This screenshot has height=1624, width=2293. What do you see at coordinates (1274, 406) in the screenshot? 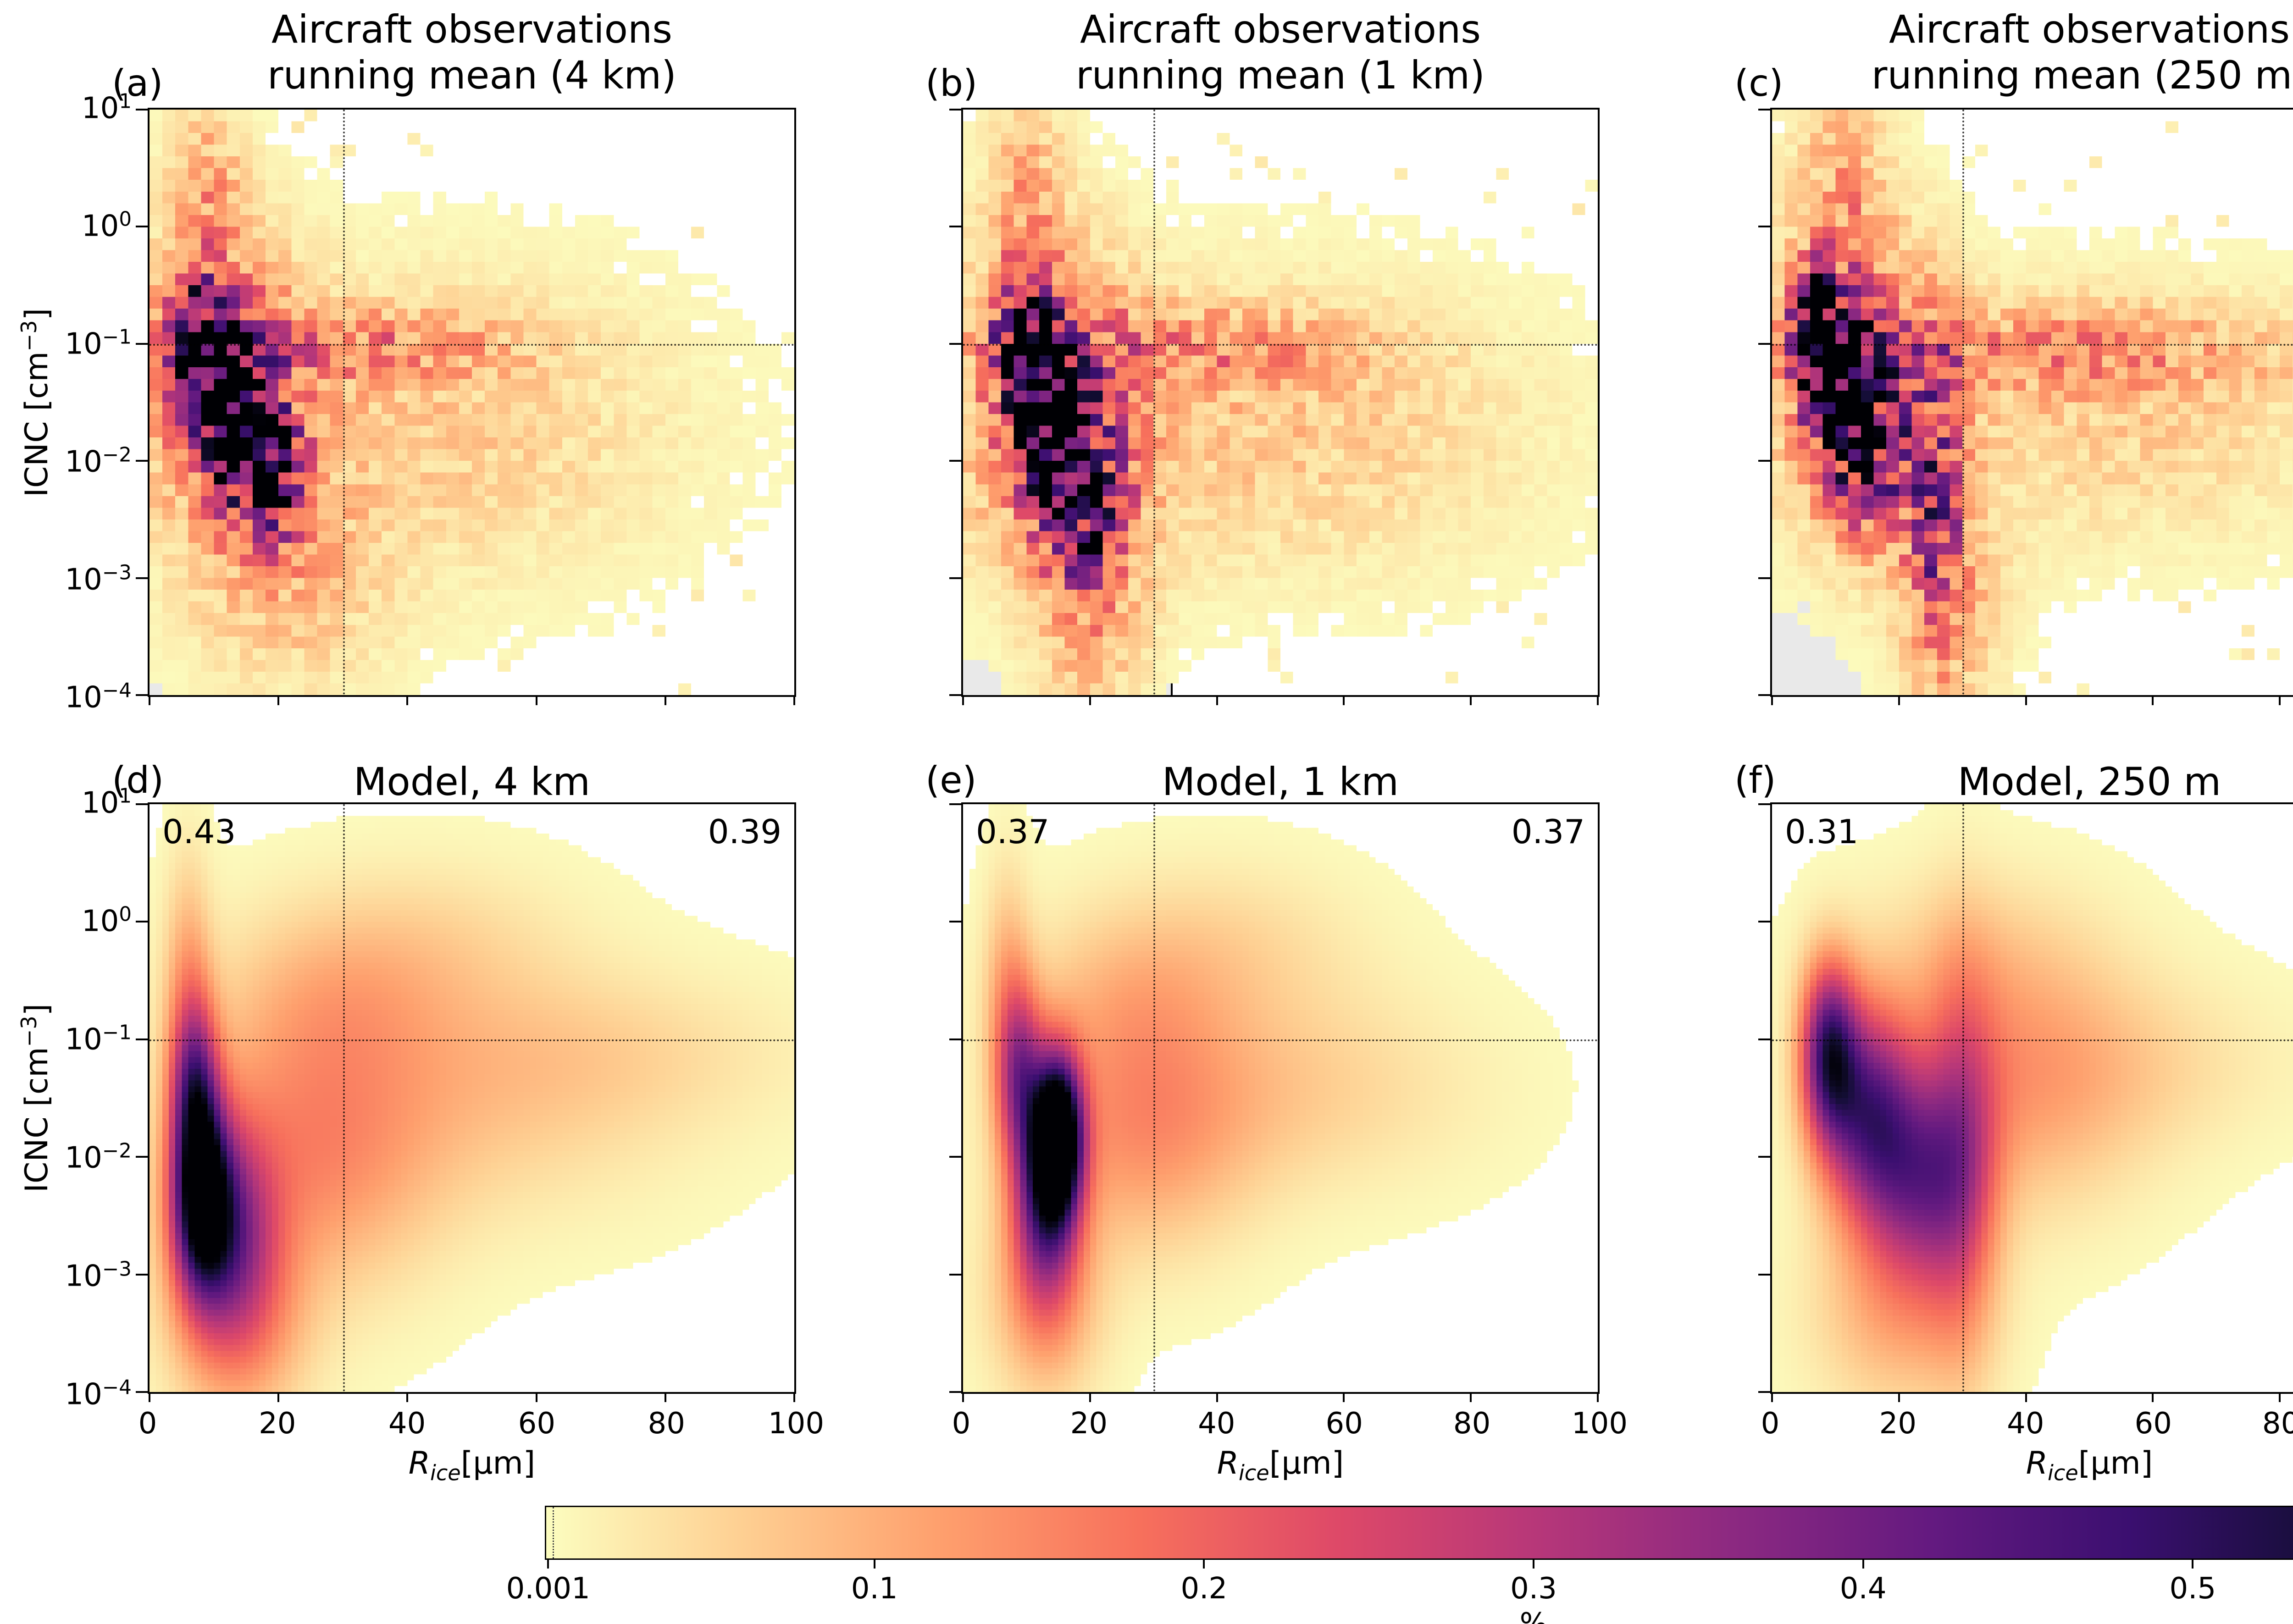
I see `panel-b` at bounding box center [1274, 406].